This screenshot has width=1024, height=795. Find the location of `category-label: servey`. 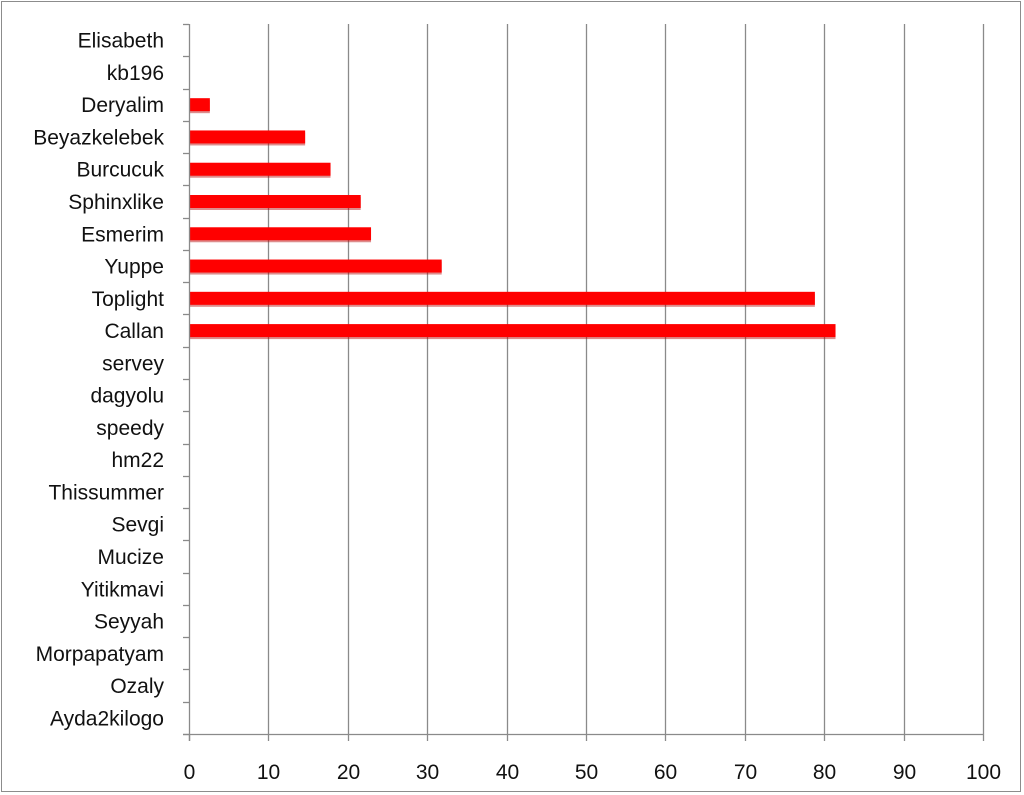

category-label: servey is located at coordinates (133, 363).